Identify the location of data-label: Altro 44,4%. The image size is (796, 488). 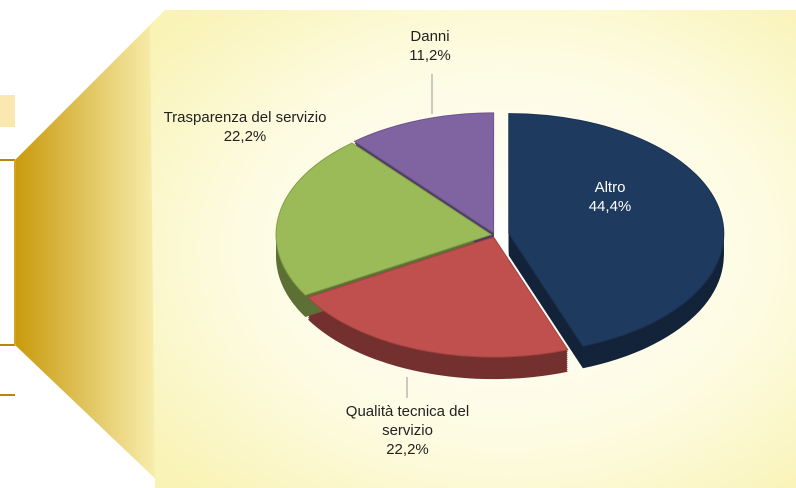
(610, 197).